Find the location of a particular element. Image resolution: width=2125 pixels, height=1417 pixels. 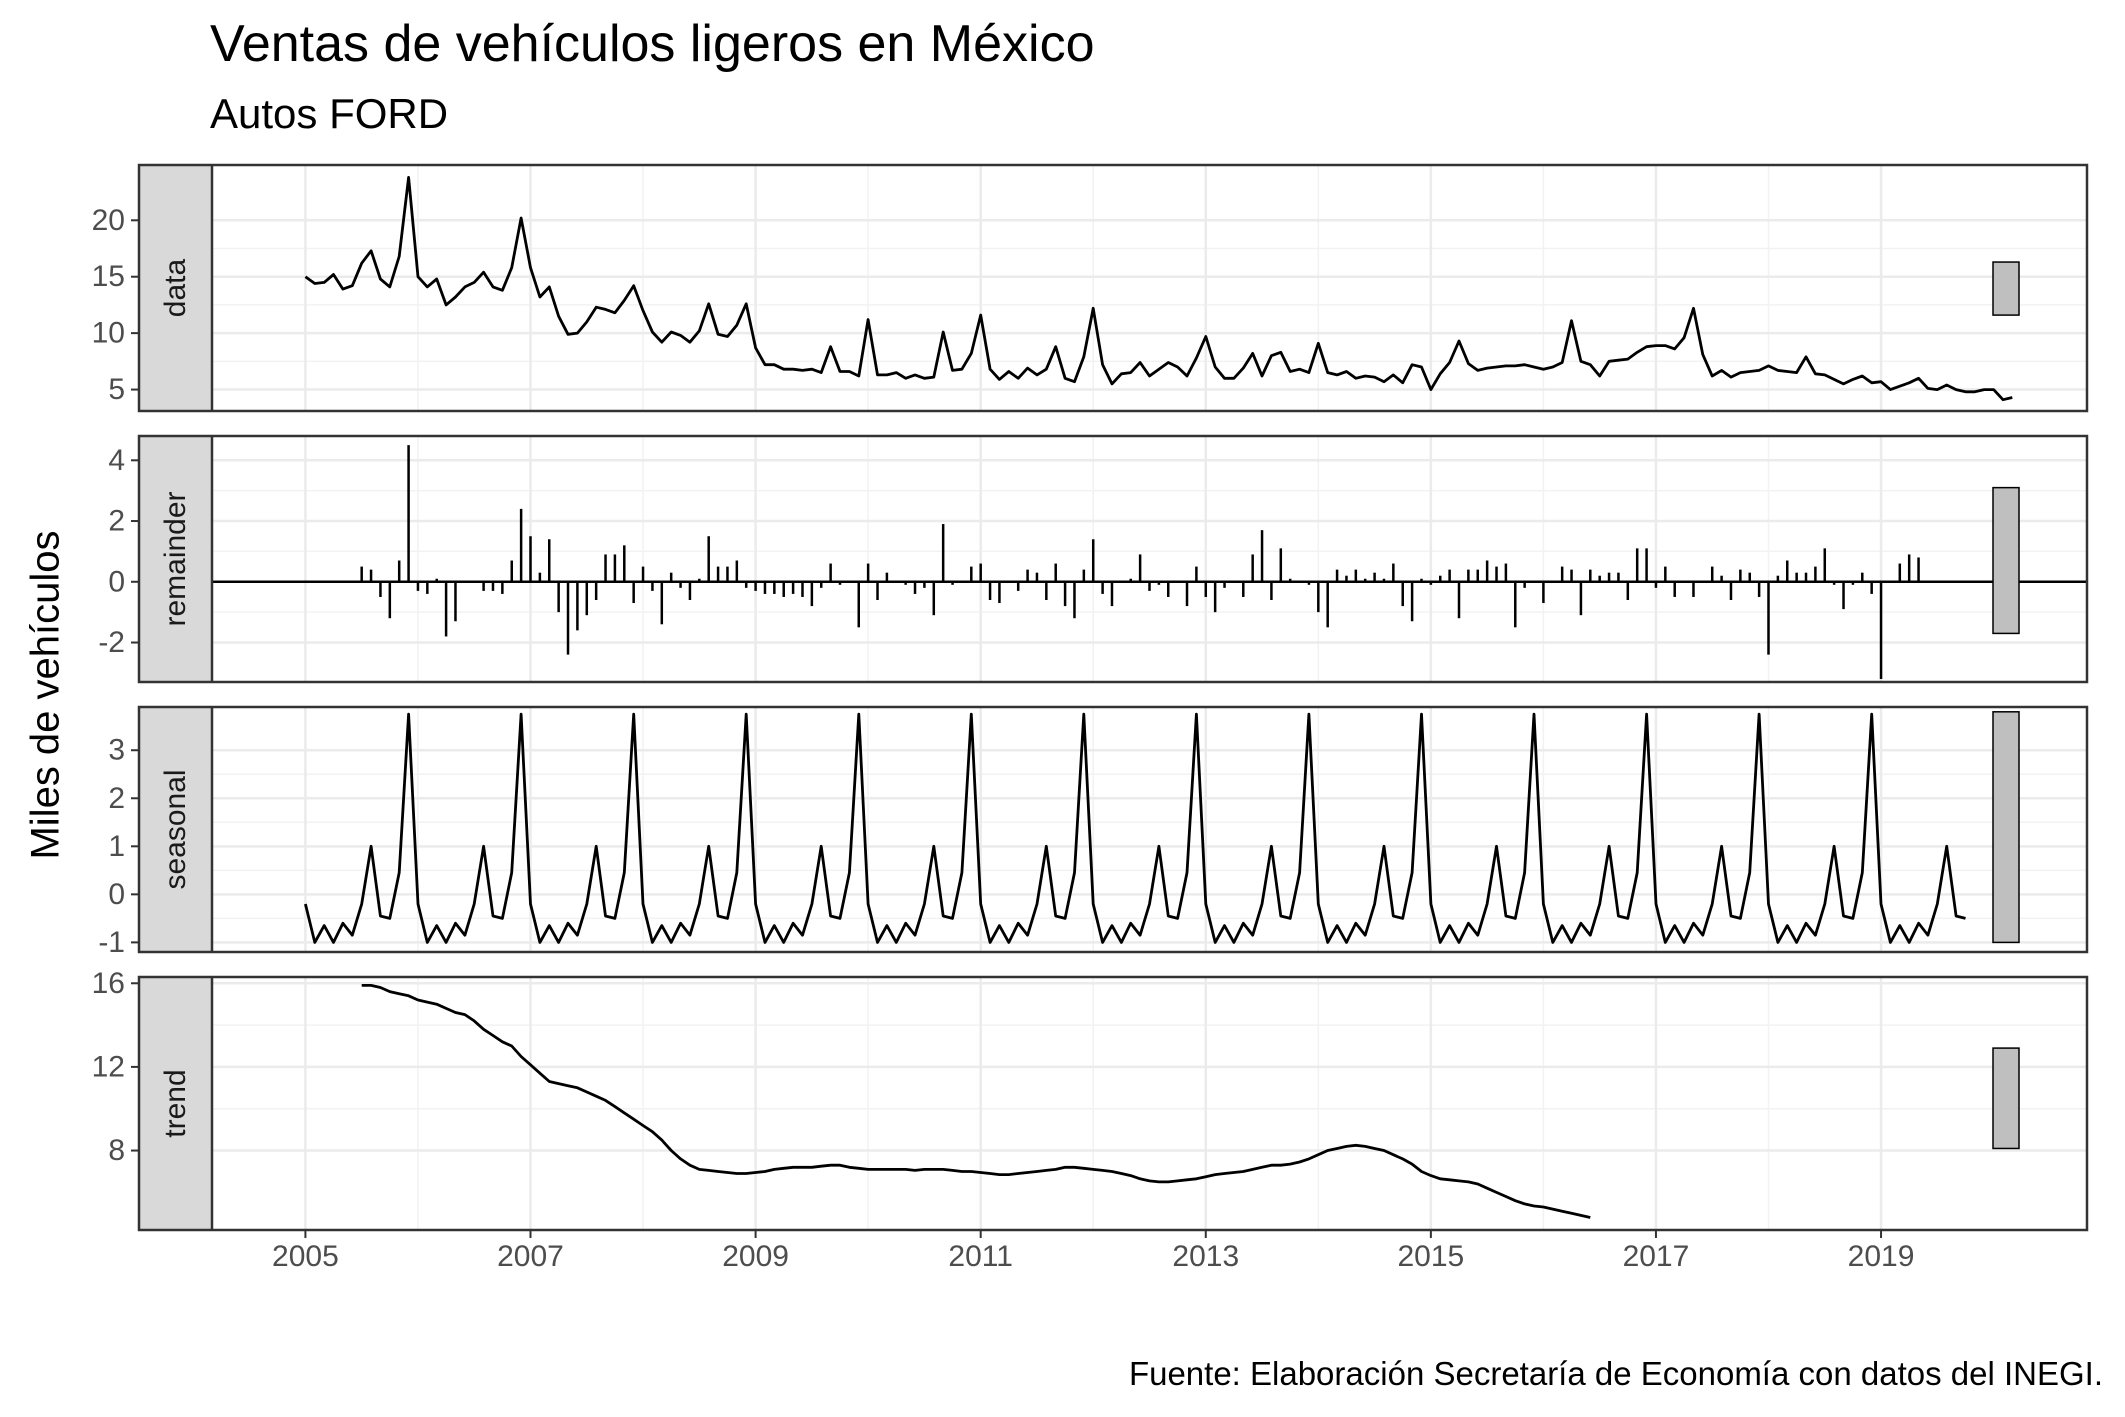

x-tick-label: 2013 is located at coordinates (1205, 1256).